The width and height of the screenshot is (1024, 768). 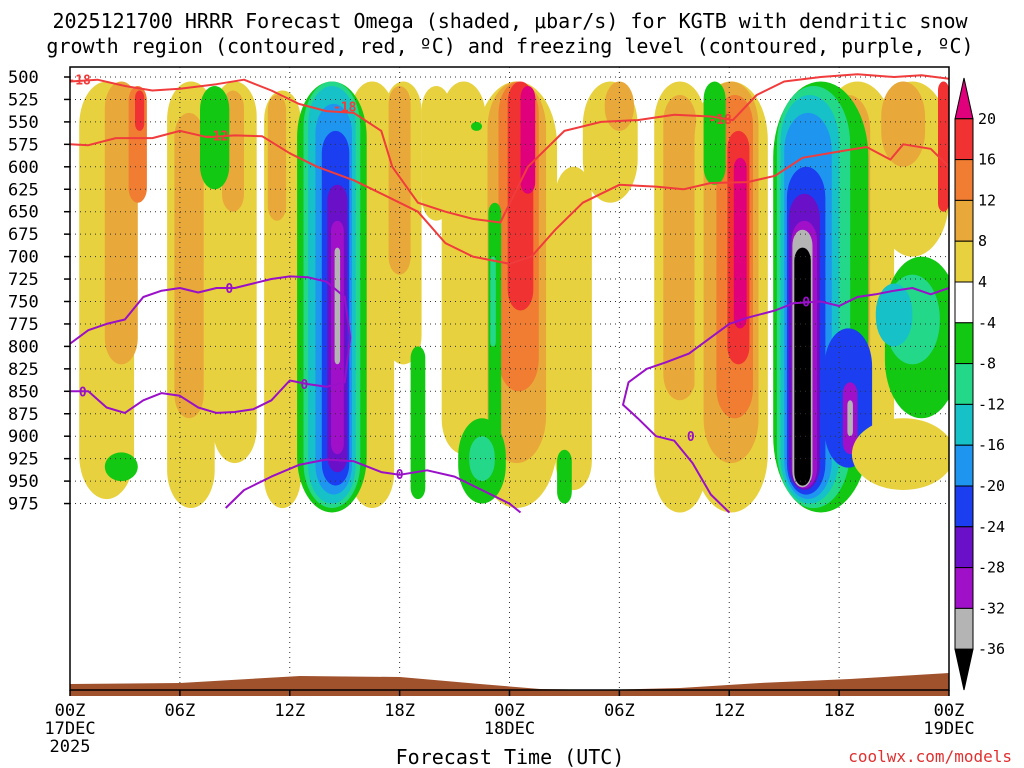 What do you see at coordinates (948, 729) in the screenshot?
I see `x-tick-date-48: 19DEC` at bounding box center [948, 729].